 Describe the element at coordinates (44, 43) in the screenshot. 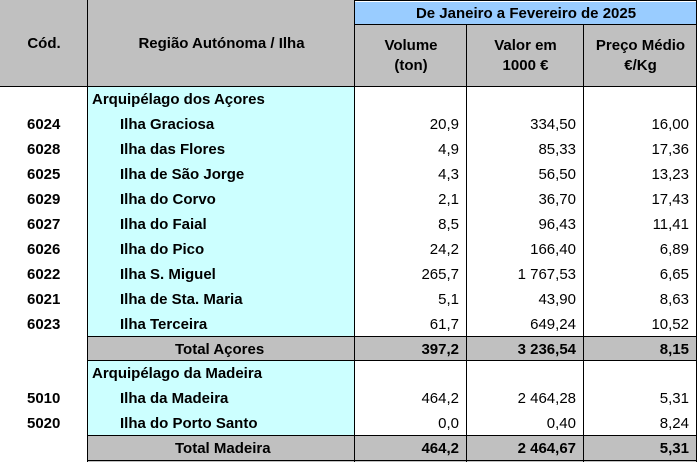

I see `code-column-header: Cód.` at that location.